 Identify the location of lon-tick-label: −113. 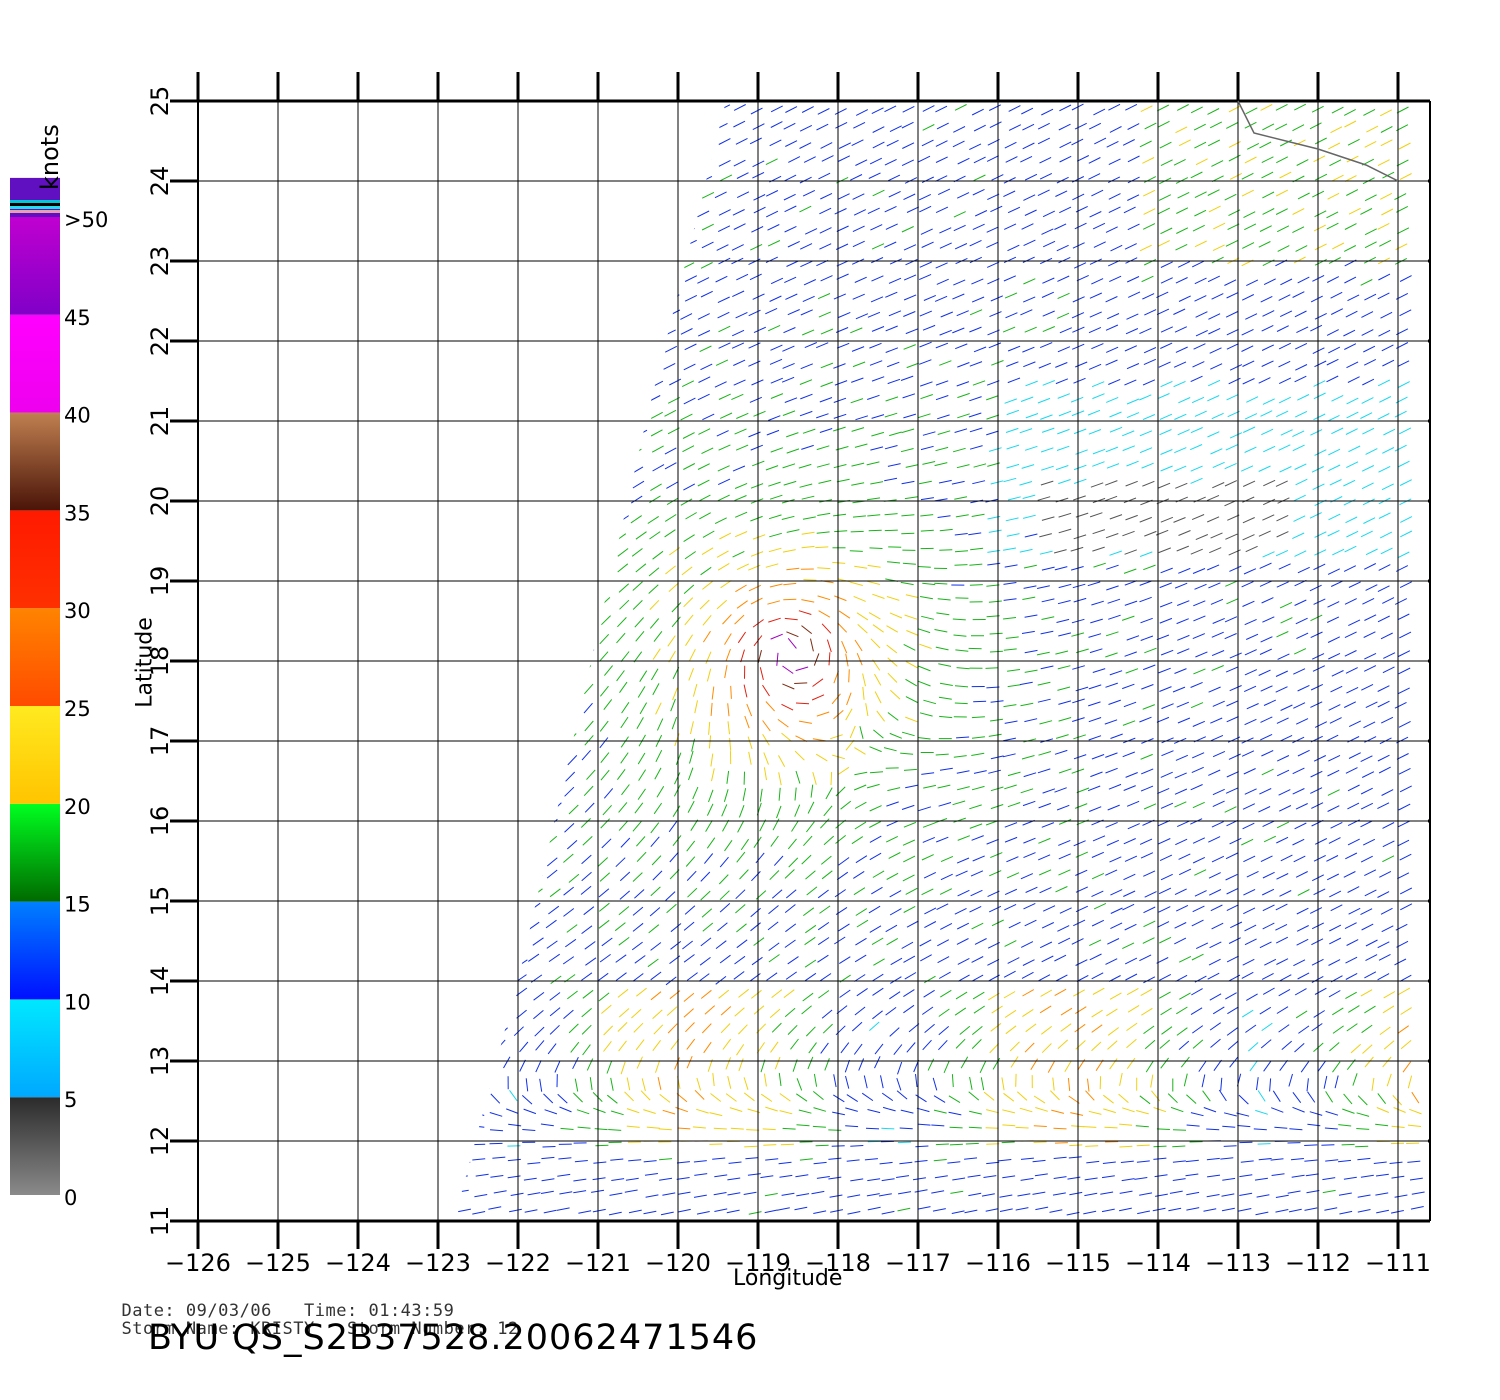
(1238, 1263).